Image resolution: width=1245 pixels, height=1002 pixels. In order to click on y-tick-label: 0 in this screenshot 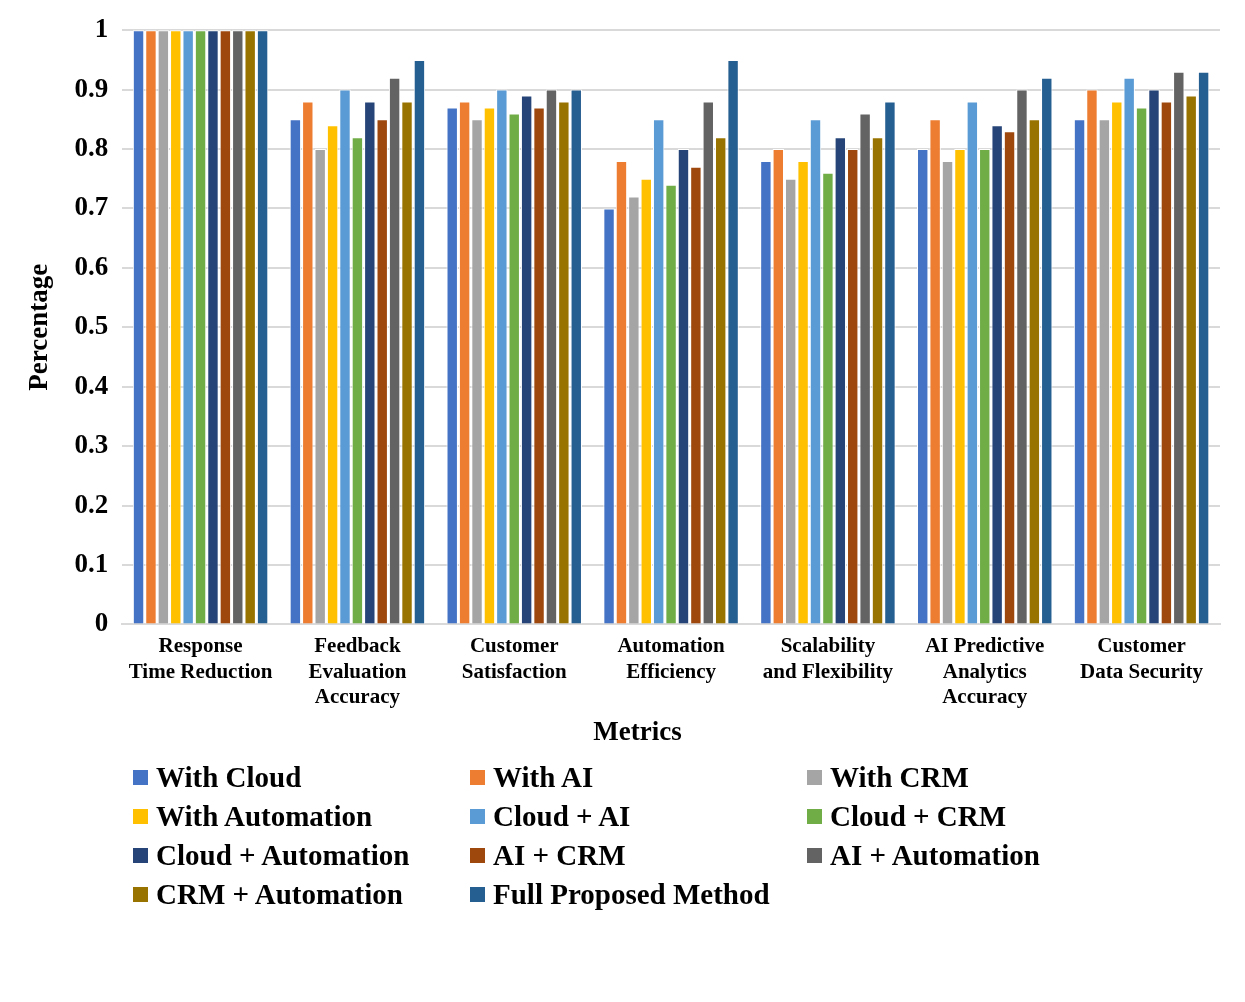, I will do `click(101, 622)`.